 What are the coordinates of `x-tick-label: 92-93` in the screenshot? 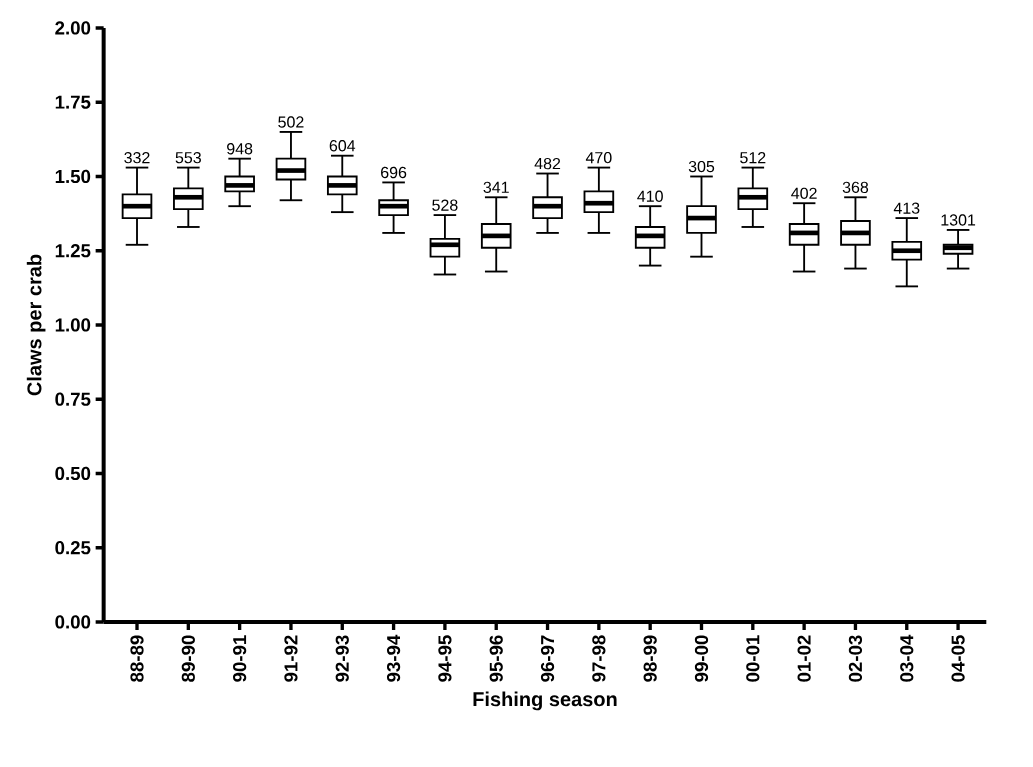 It's located at (342, 658).